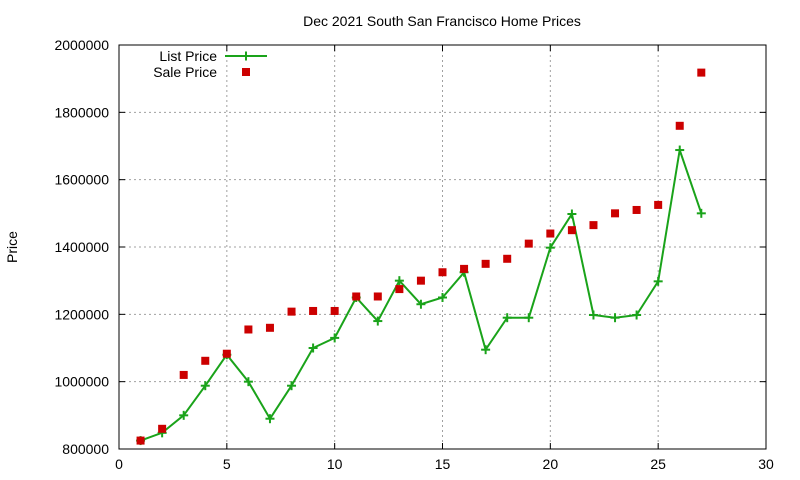 This screenshot has width=800, height=480. Describe the element at coordinates (12, 247) in the screenshot. I see `y-axis-label: Price` at that location.